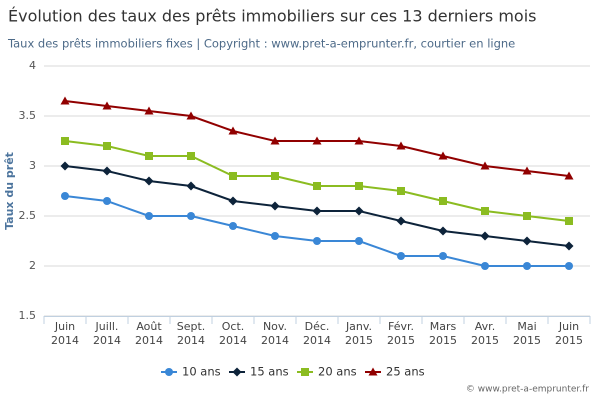  I want to click on x-tick-label: Nov. 2014, so click(275, 333).